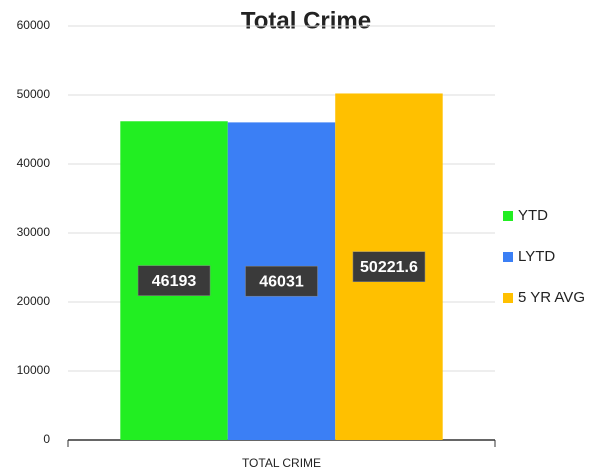  I want to click on y-tick-label: 50000, so click(34, 94).